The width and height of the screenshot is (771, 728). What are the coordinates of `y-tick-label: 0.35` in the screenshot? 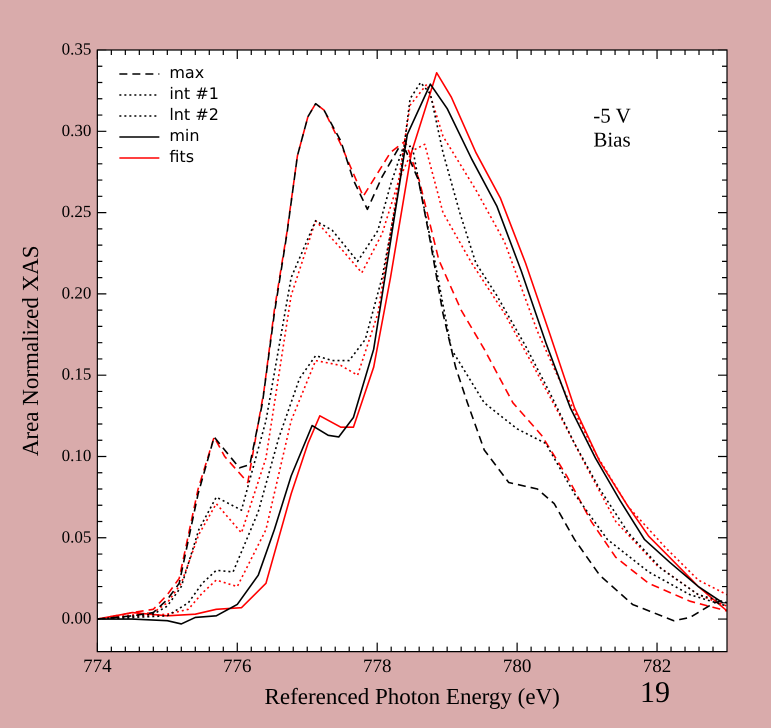 It's located at (77, 48).